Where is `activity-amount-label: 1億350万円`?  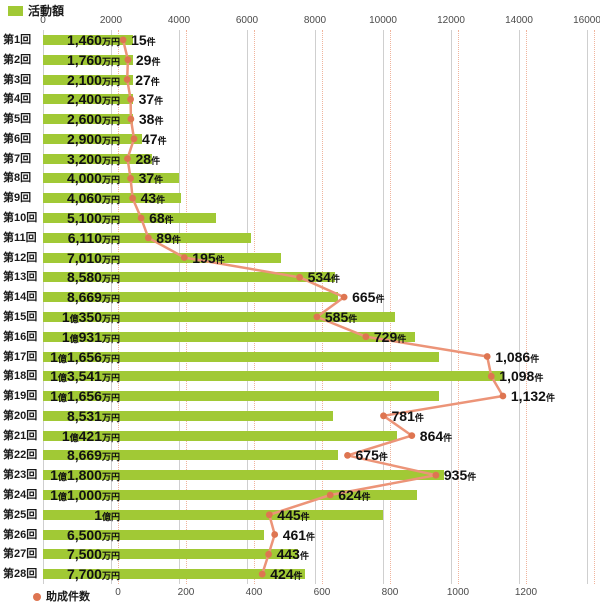
activity-amount-label: 1億350万円 is located at coordinates (90, 316).